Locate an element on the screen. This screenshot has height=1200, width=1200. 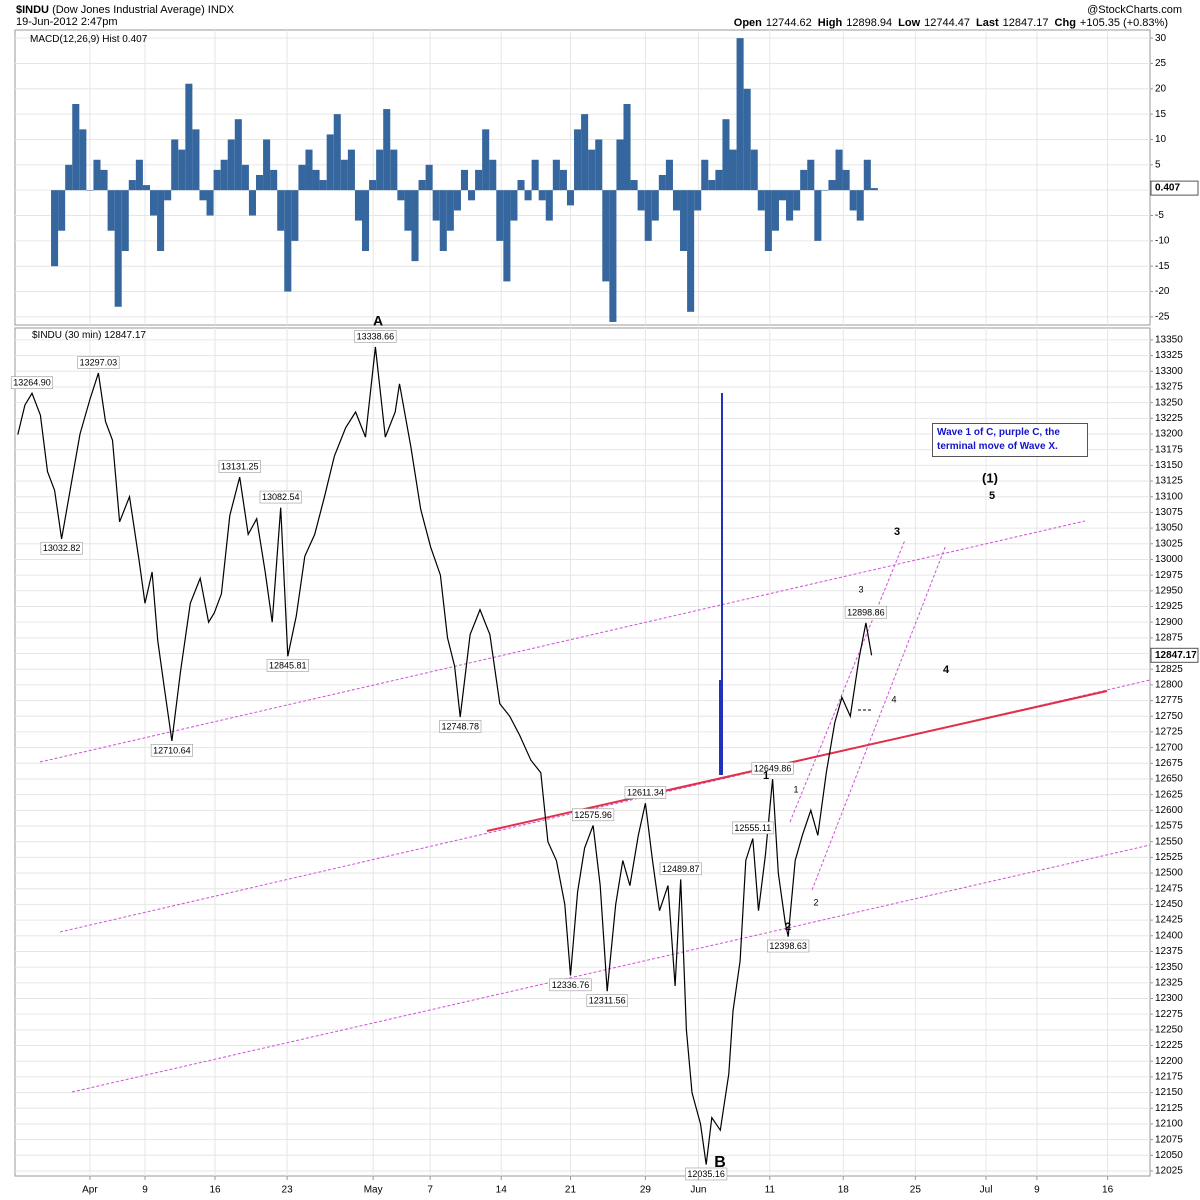
y-tick-label: -15 is located at coordinates (1162, 266).